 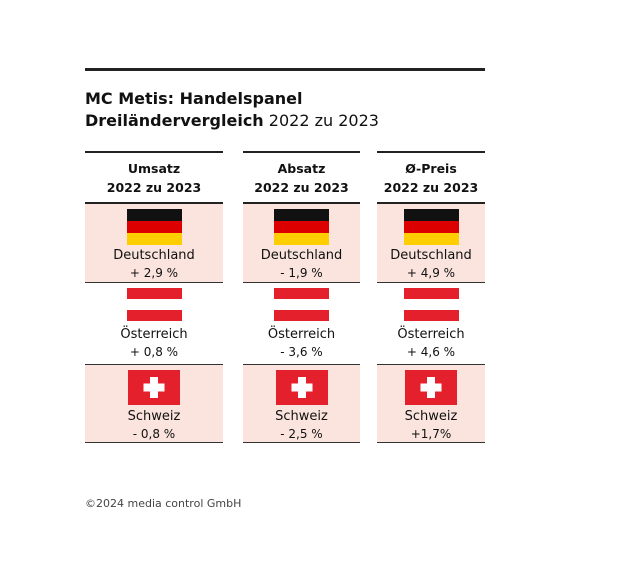 What do you see at coordinates (431, 273) in the screenshot?
I see `value: + 4,9 %` at bounding box center [431, 273].